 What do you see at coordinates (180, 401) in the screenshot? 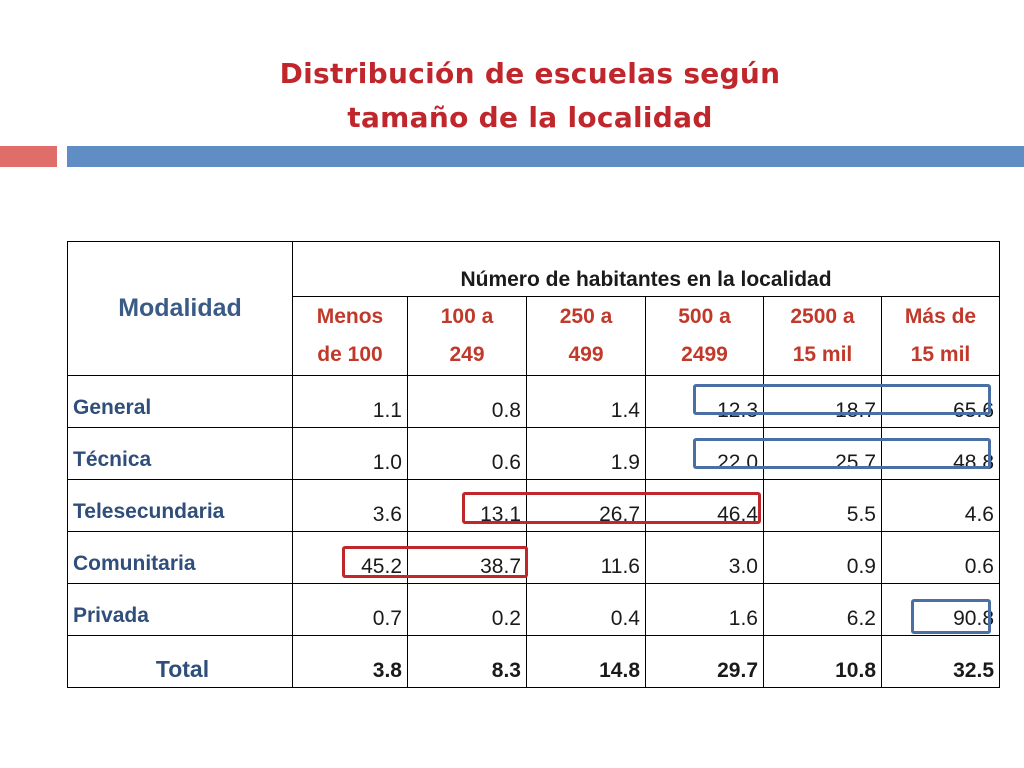
I see `row-label-general: General` at bounding box center [180, 401].